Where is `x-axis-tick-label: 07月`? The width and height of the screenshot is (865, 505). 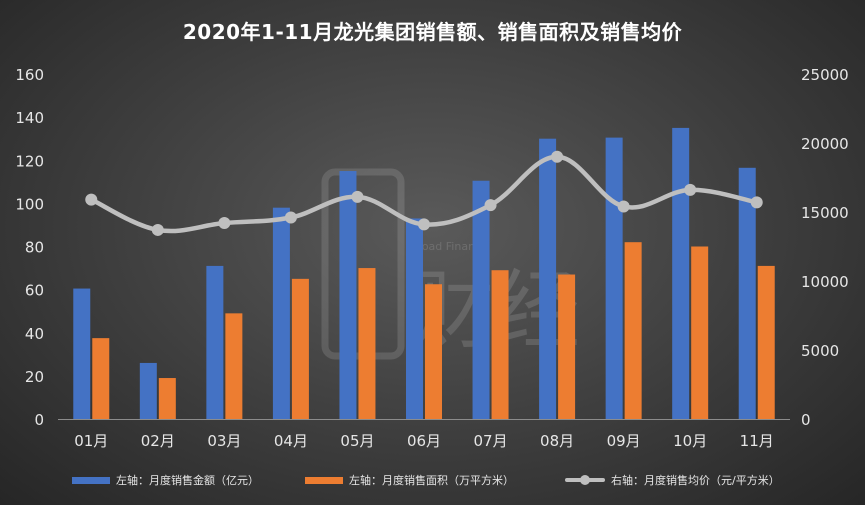
x-axis-tick-label: 07月 is located at coordinates (490, 441).